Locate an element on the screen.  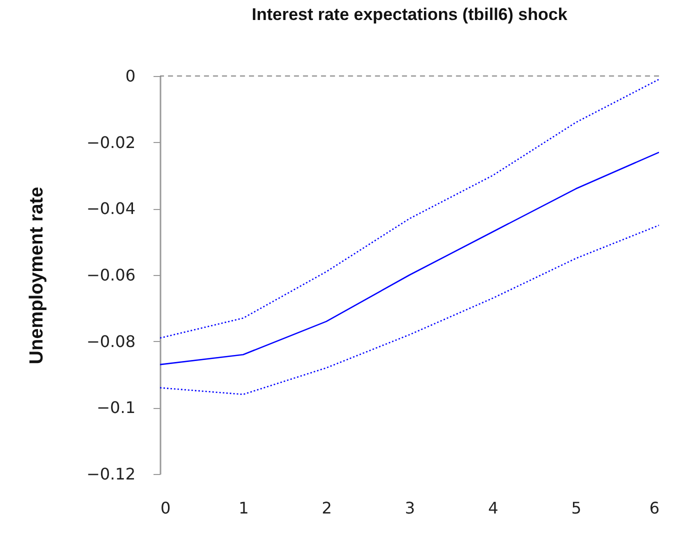
x-tick-label: 3 is located at coordinates (410, 508).